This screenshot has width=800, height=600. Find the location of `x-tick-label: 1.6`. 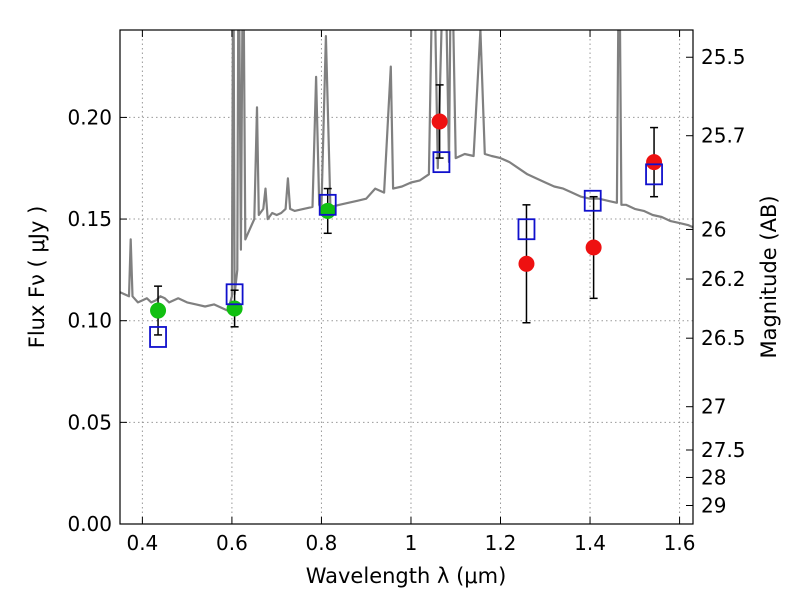

x-tick-label: 1.6 is located at coordinates (680, 543).